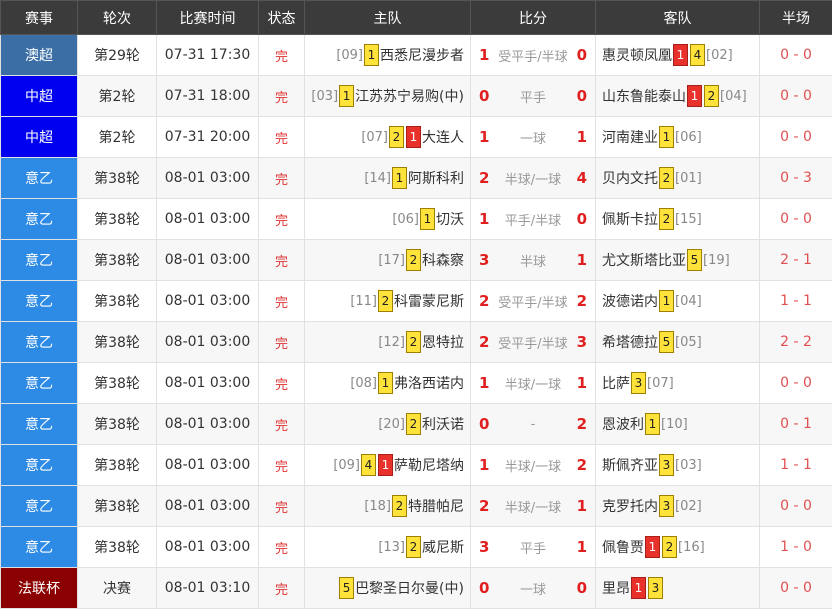 Image resolution: width=832 pixels, height=609 pixels. I want to click on away-team-name: 贝内文托, so click(630, 179).